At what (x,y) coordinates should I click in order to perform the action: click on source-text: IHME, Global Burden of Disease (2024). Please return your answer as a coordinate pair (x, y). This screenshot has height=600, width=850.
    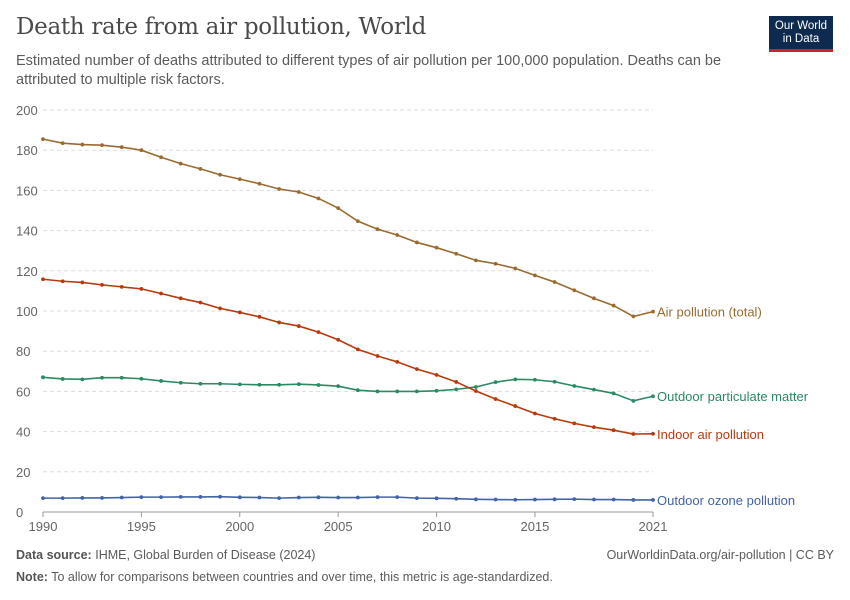
    Looking at the image, I should click on (205, 555).